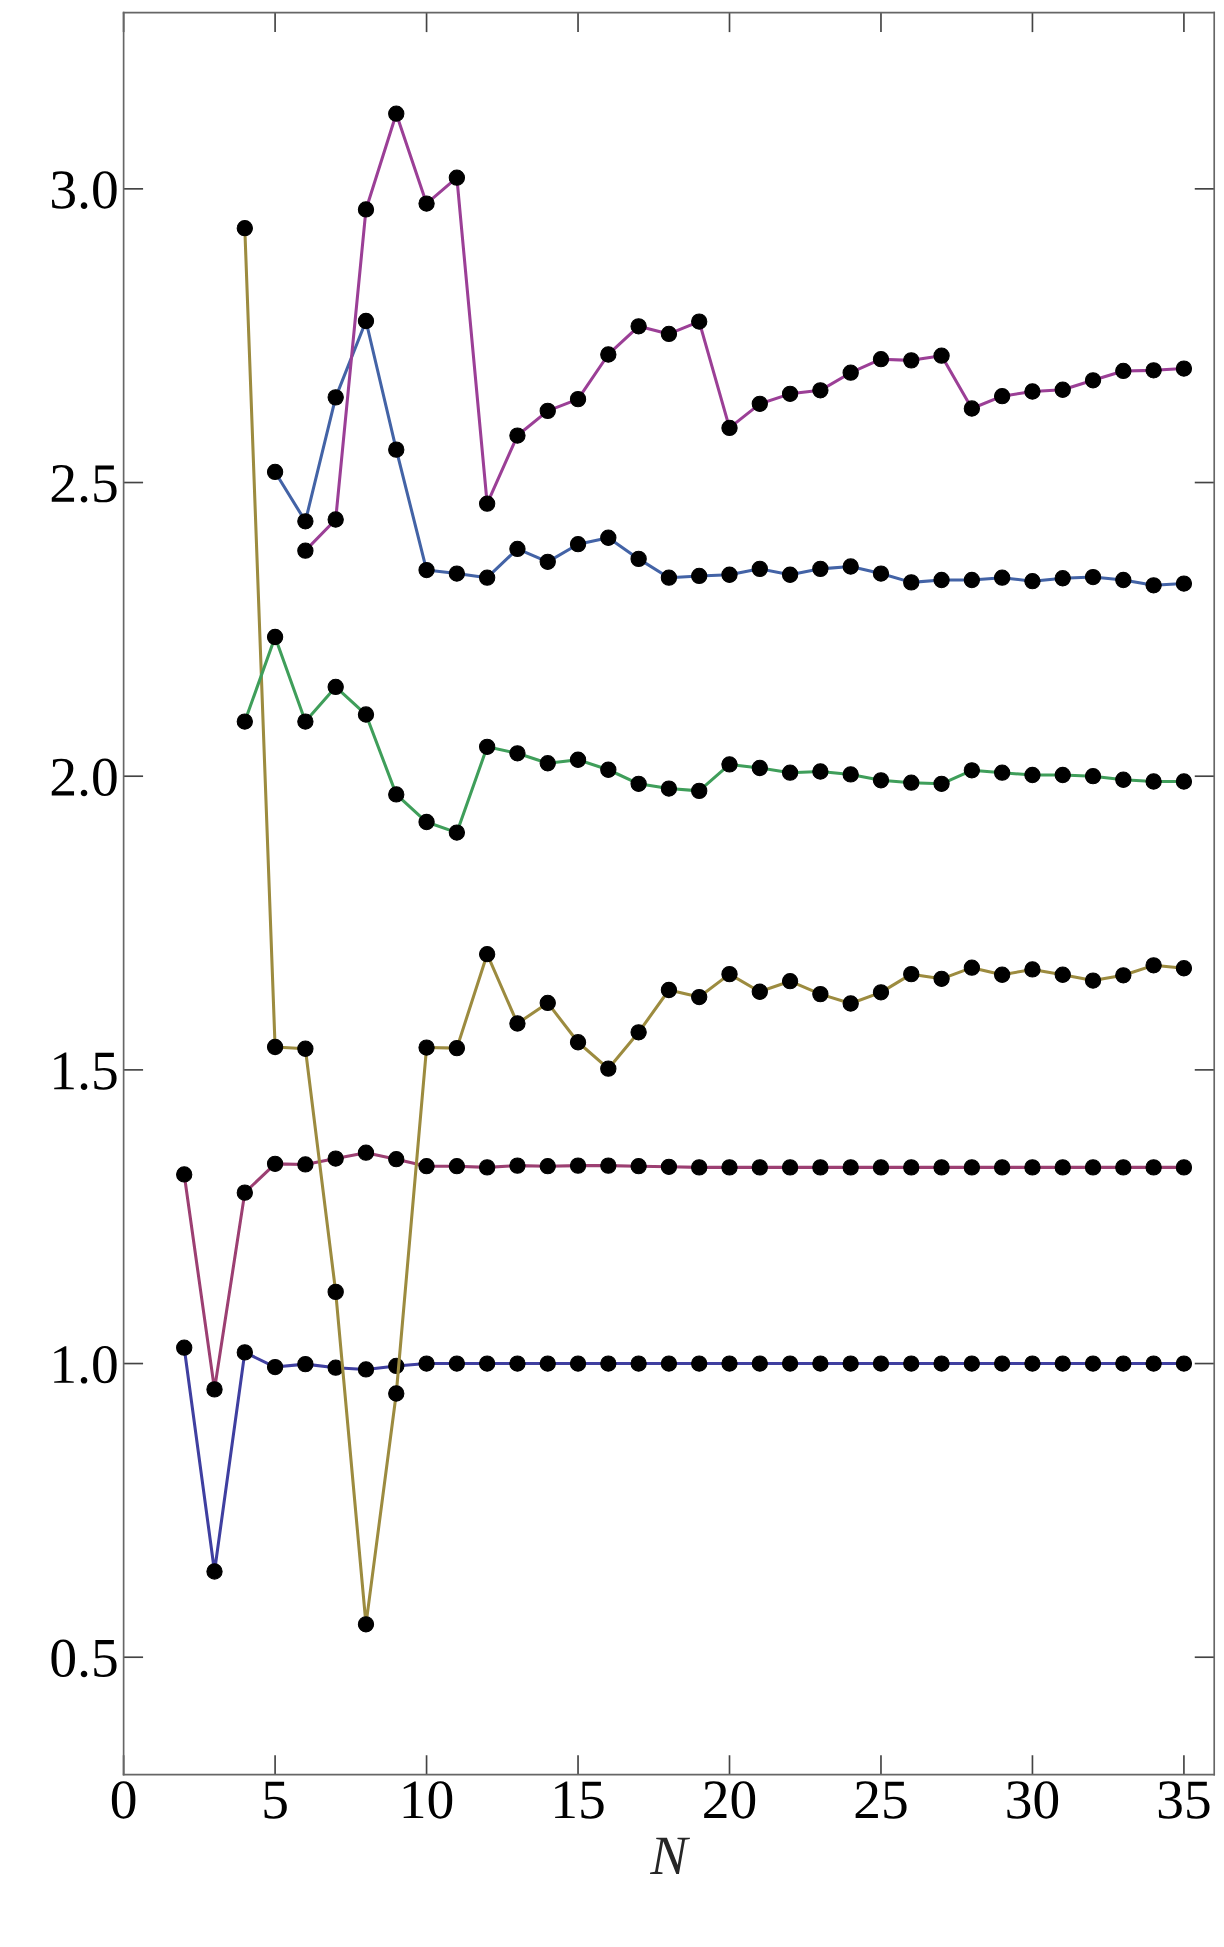 The width and height of the screenshot is (1224, 1947). Describe the element at coordinates (428, 1800) in the screenshot. I see `x-tick-label: 10` at that location.